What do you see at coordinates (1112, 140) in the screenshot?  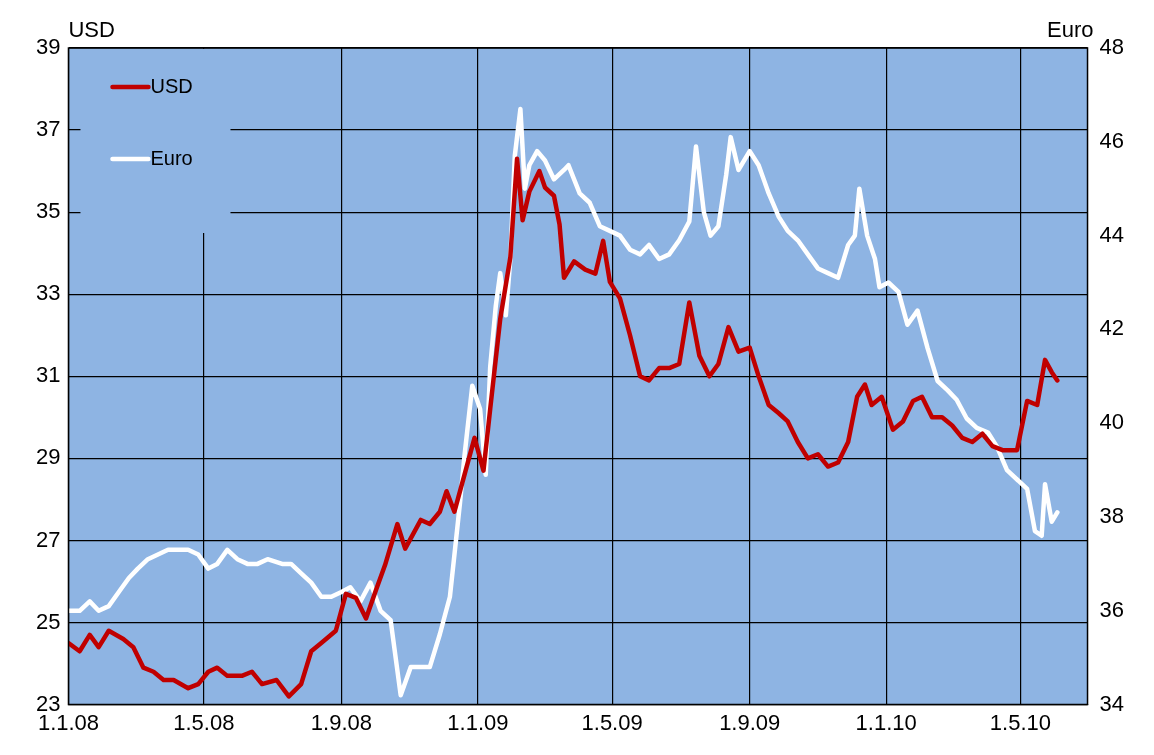 I see `y2-tick-label: 46` at bounding box center [1112, 140].